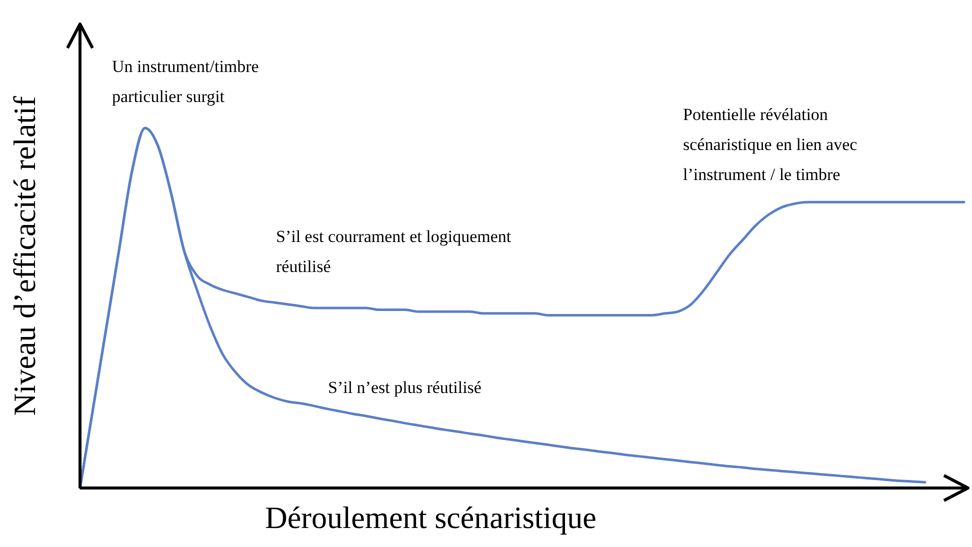  What do you see at coordinates (405, 388) in the screenshot?
I see `annotation: S’il n’est plus réutilisé` at bounding box center [405, 388].